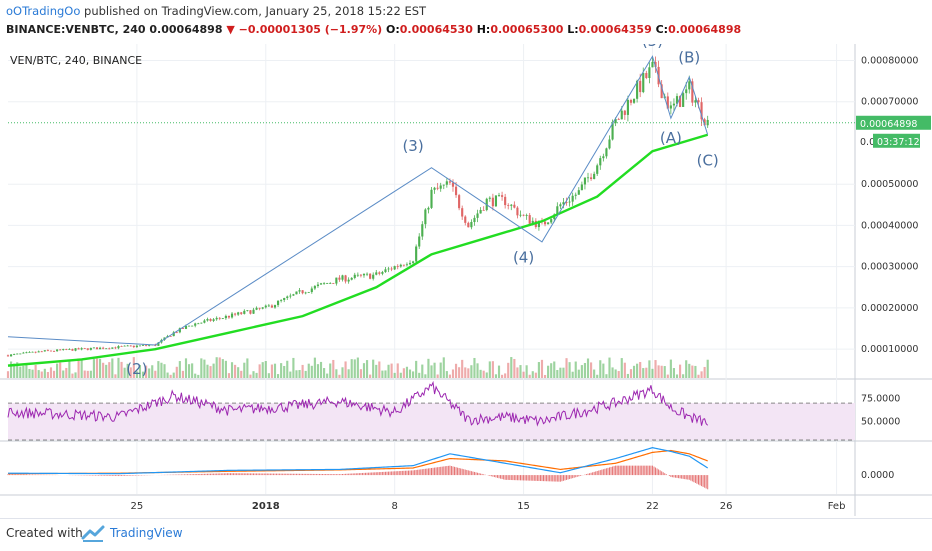 This screenshot has width=932, height=551. Describe the element at coordinates (615, 29) in the screenshot. I see `low-value: 0.00064359` at that location.